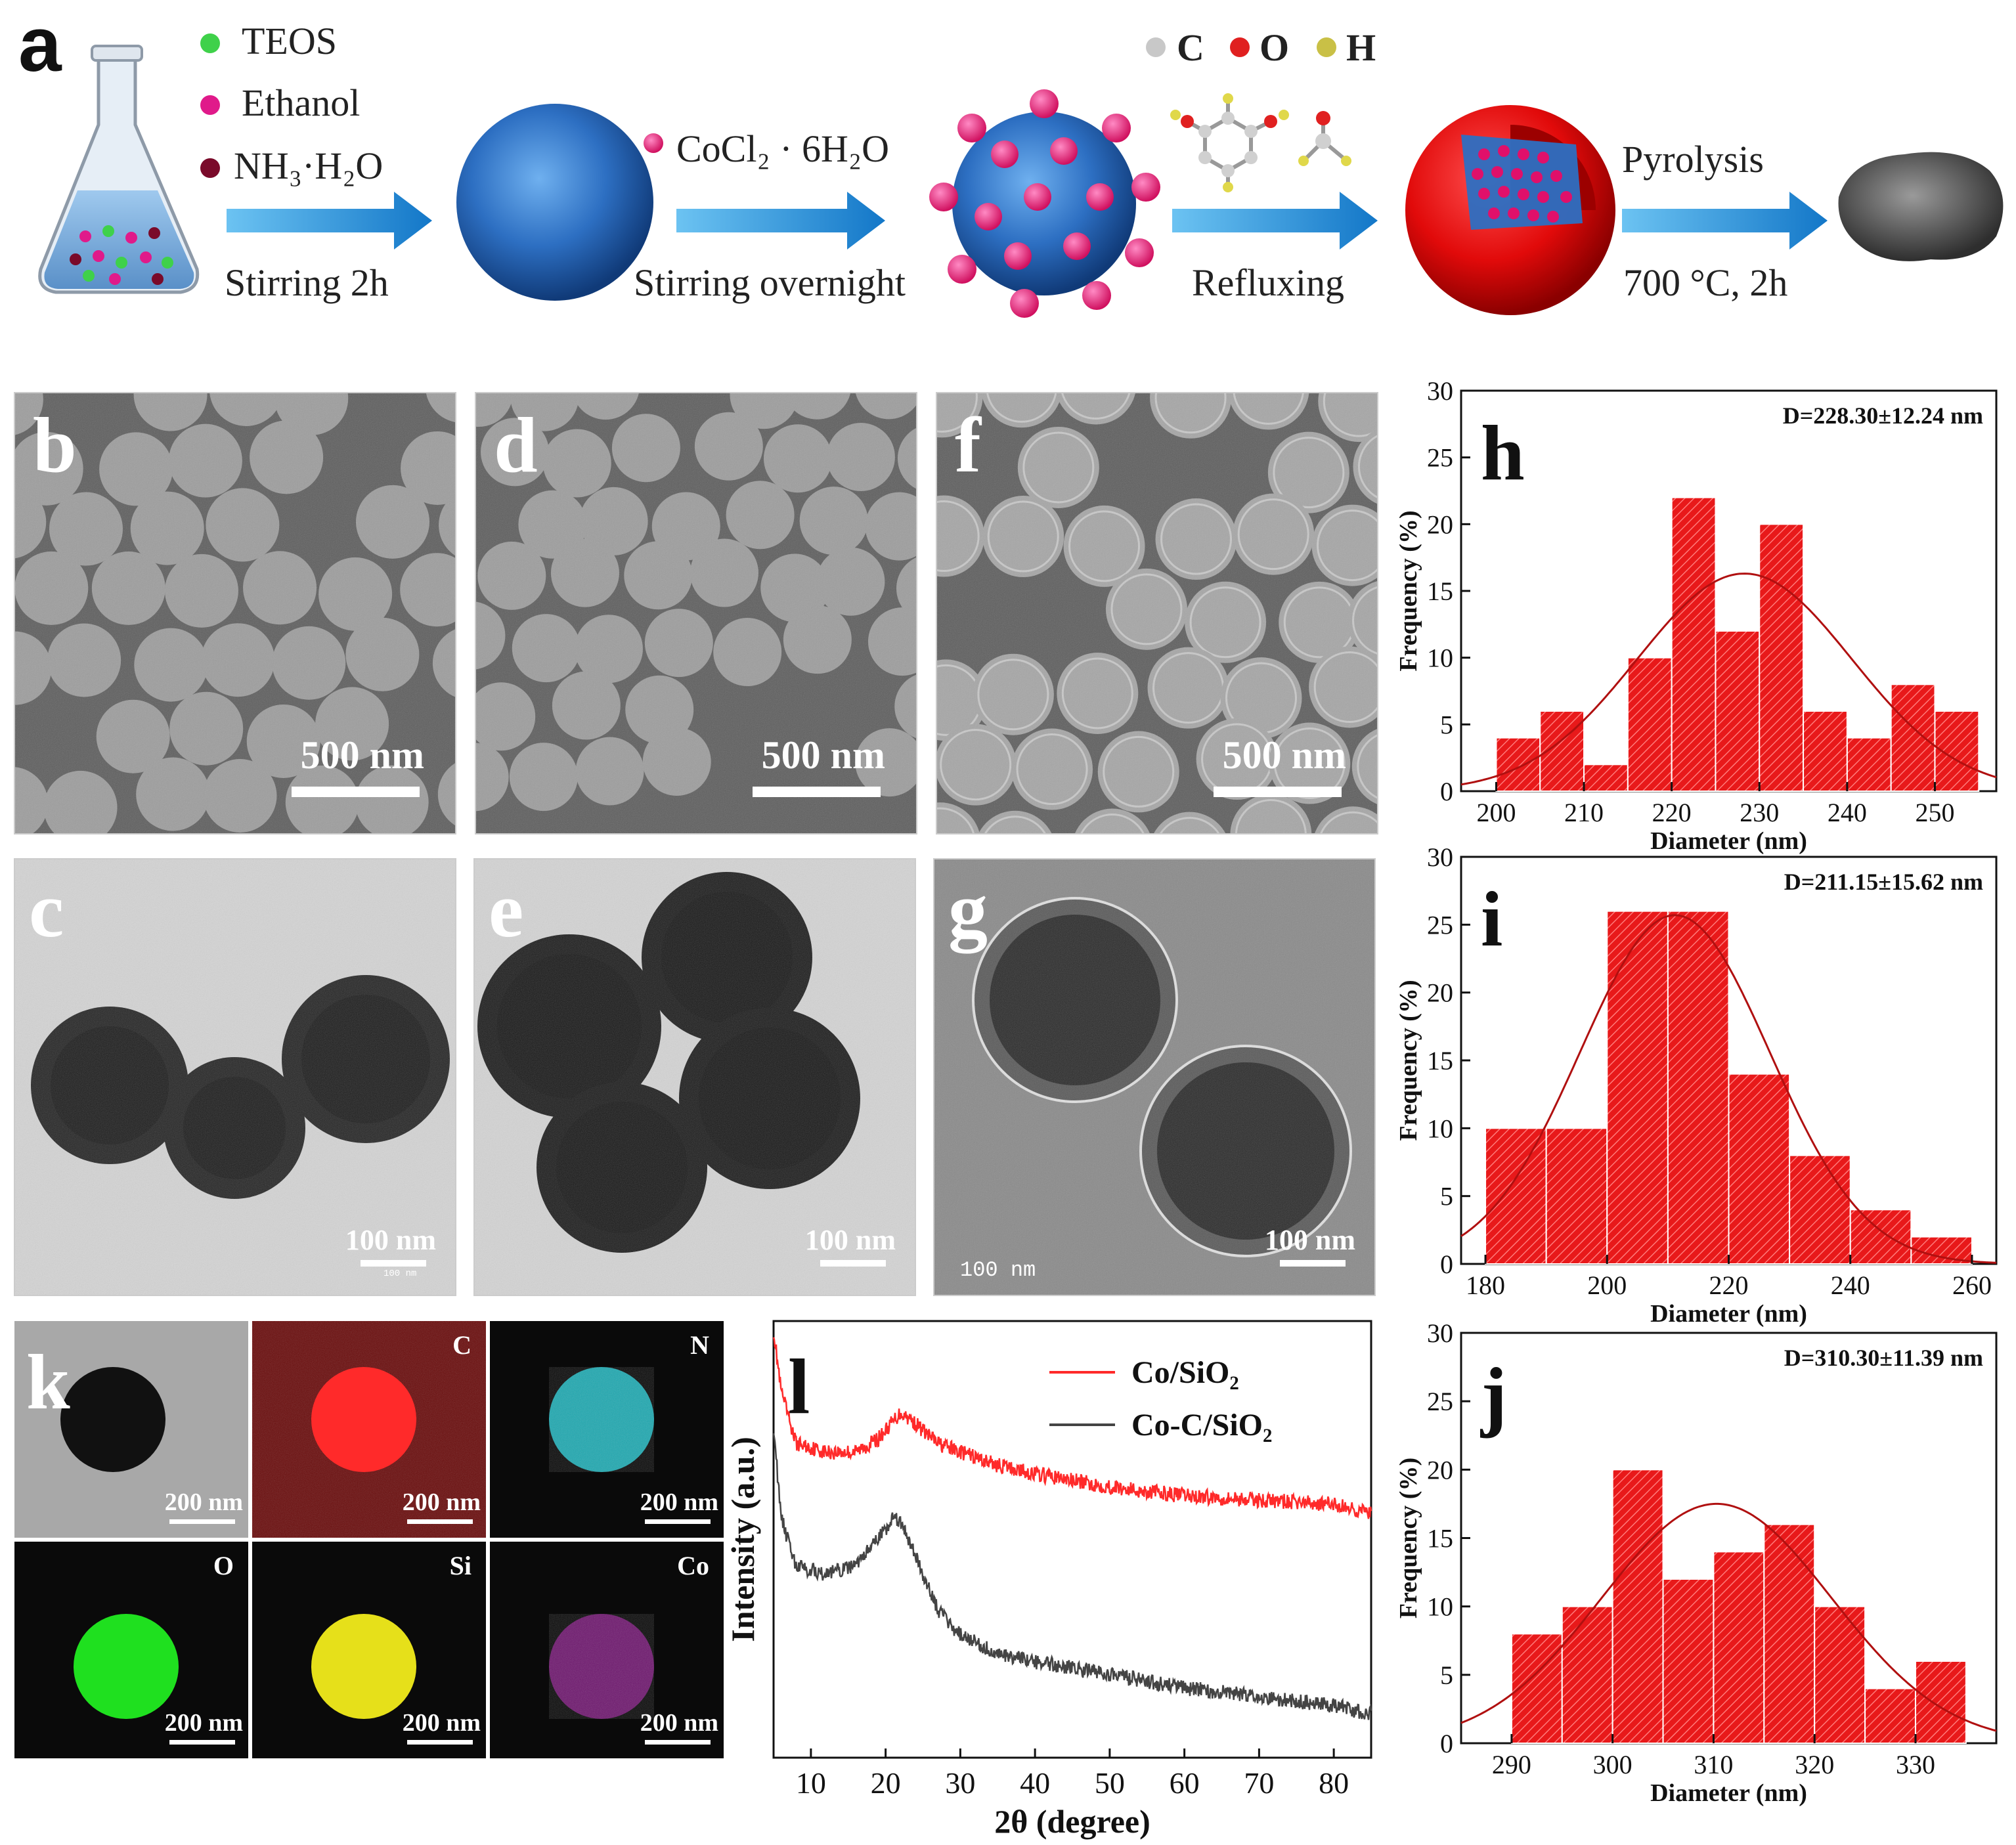 The height and width of the screenshot is (1845, 2016). What do you see at coordinates (55, 445) in the screenshot?
I see `panel-letter-b: b` at bounding box center [55, 445].